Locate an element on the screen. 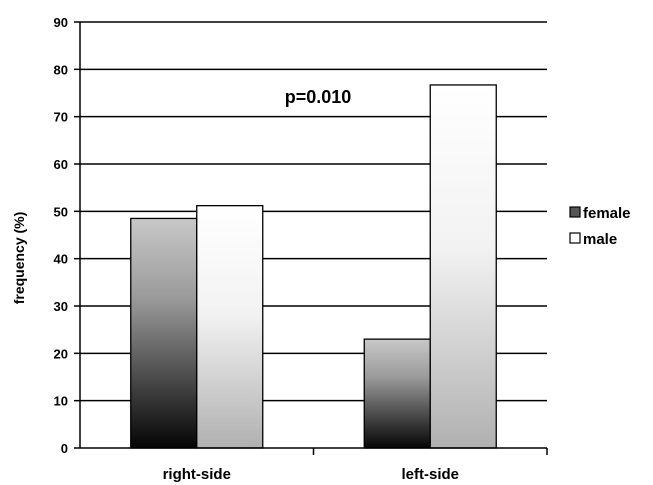  y-tick-label: 80 is located at coordinates (61, 69).